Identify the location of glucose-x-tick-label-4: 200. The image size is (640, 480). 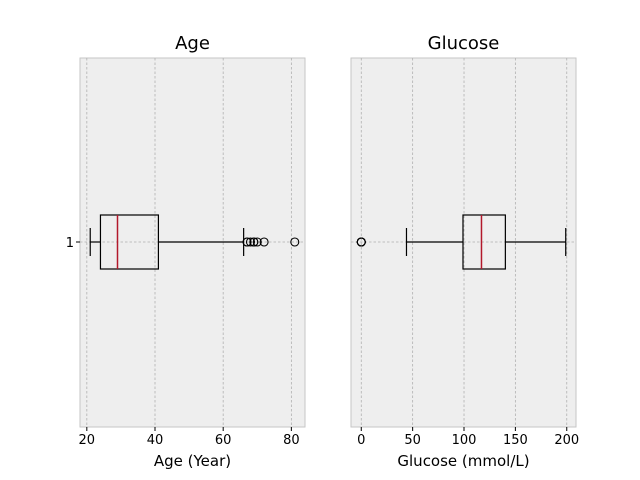
(566, 440).